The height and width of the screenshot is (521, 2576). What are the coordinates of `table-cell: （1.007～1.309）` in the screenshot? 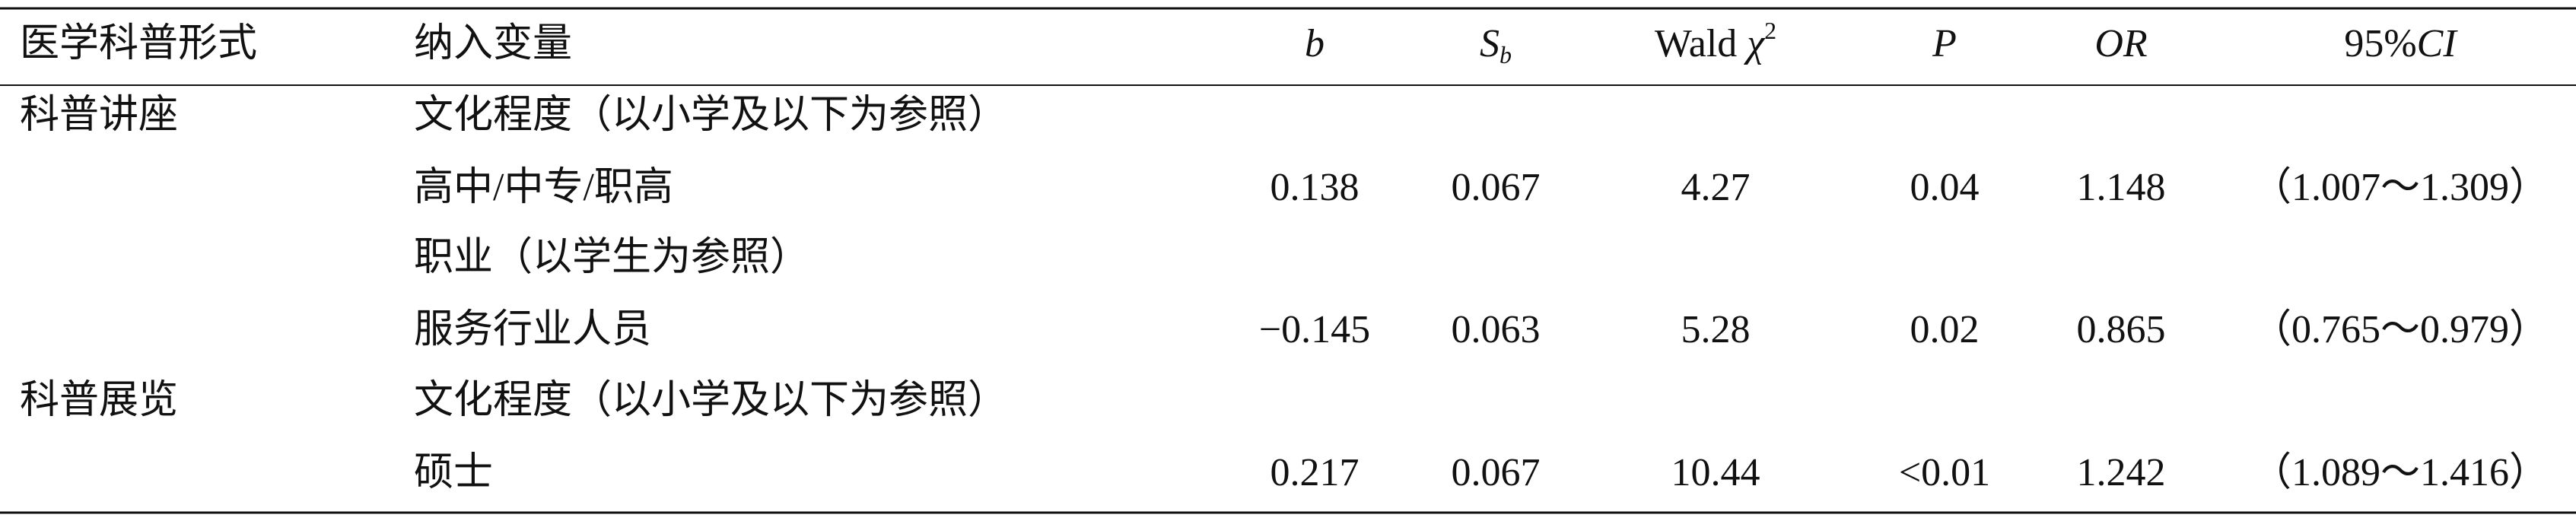 It's located at (2400, 188).